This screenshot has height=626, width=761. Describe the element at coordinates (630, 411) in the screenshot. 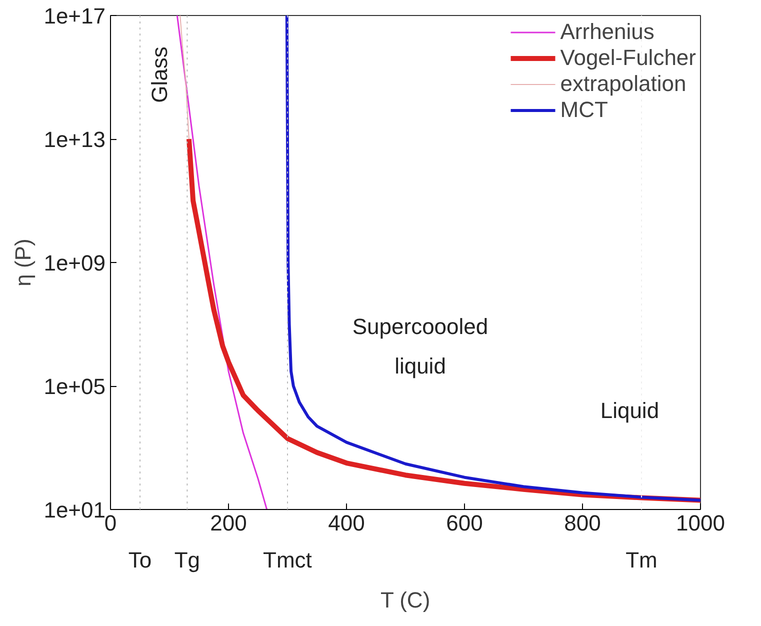

I see `annotation: Liquid` at that location.